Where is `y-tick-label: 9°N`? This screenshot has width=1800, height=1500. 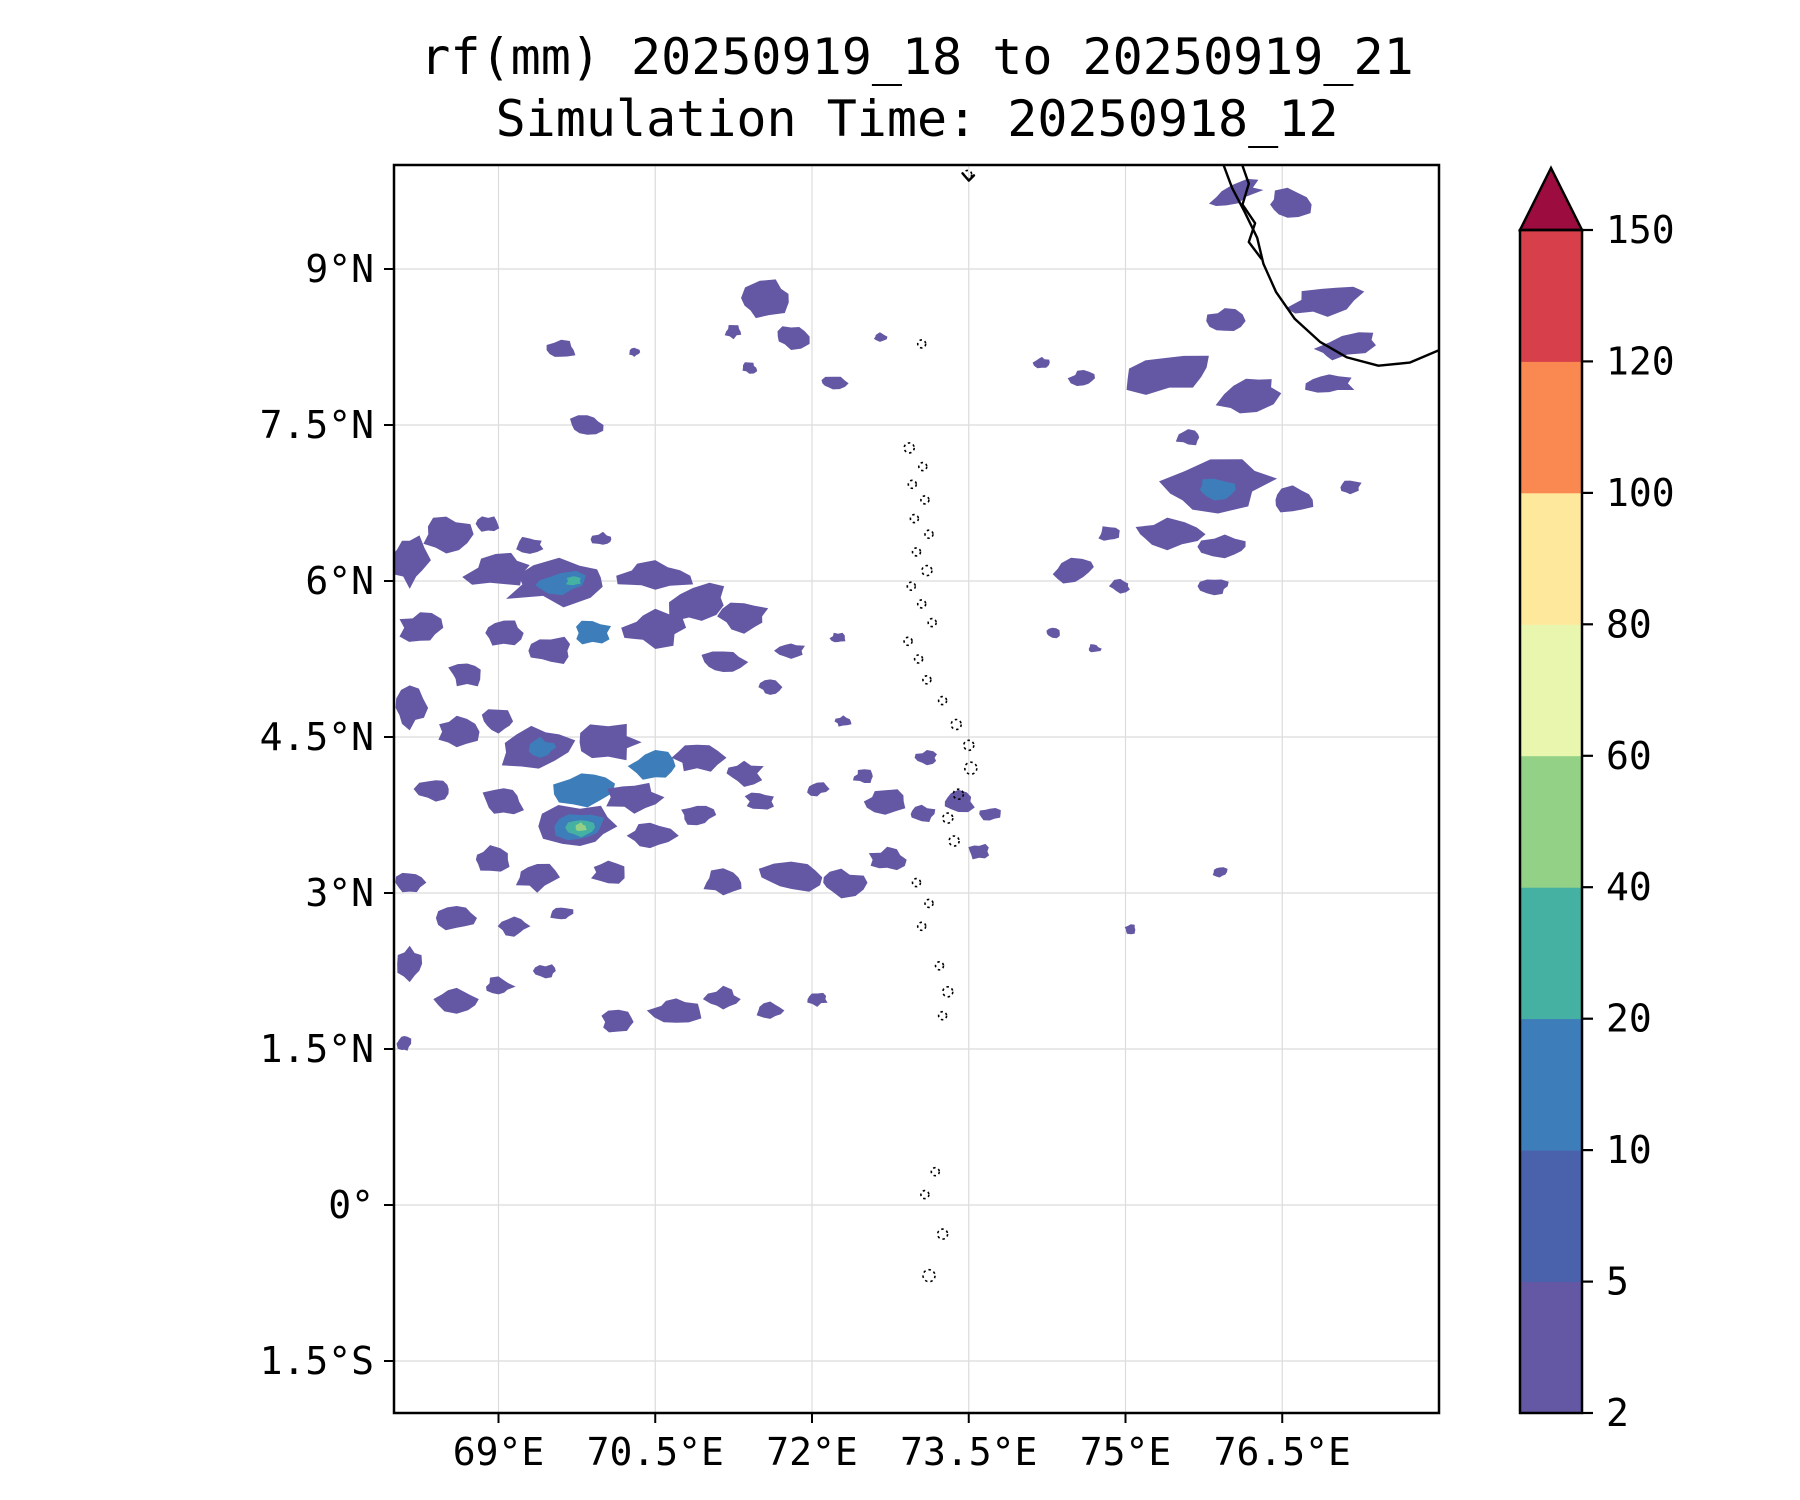
y-tick-label: 9°N is located at coordinates (339, 269).